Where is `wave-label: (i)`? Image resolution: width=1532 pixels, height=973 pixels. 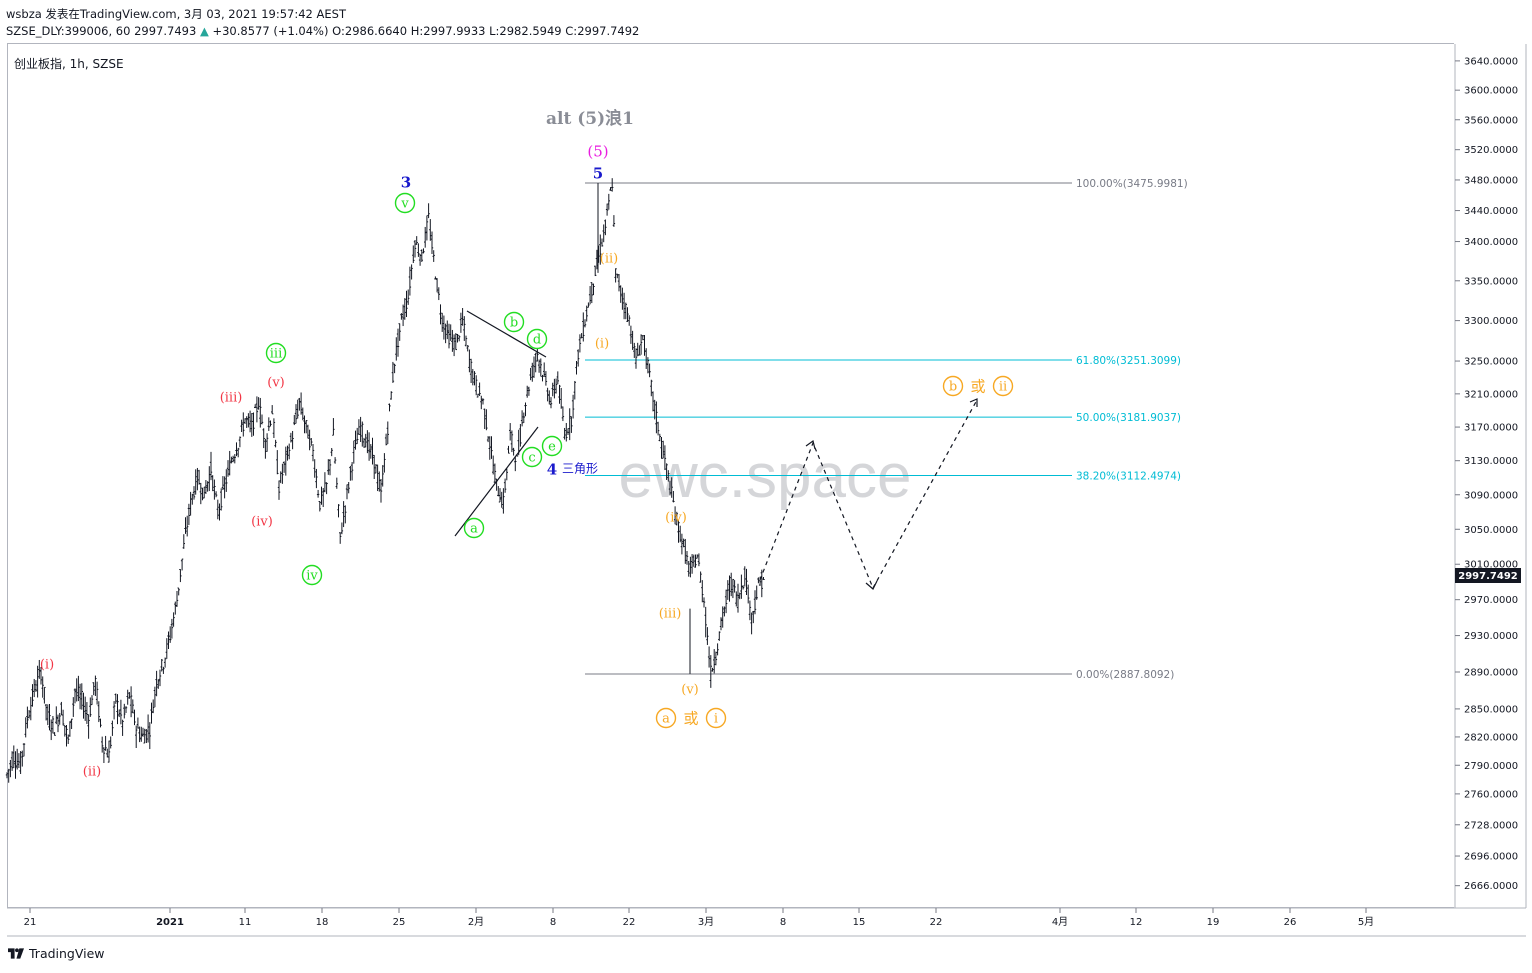 wave-label: (i) is located at coordinates (47, 665).